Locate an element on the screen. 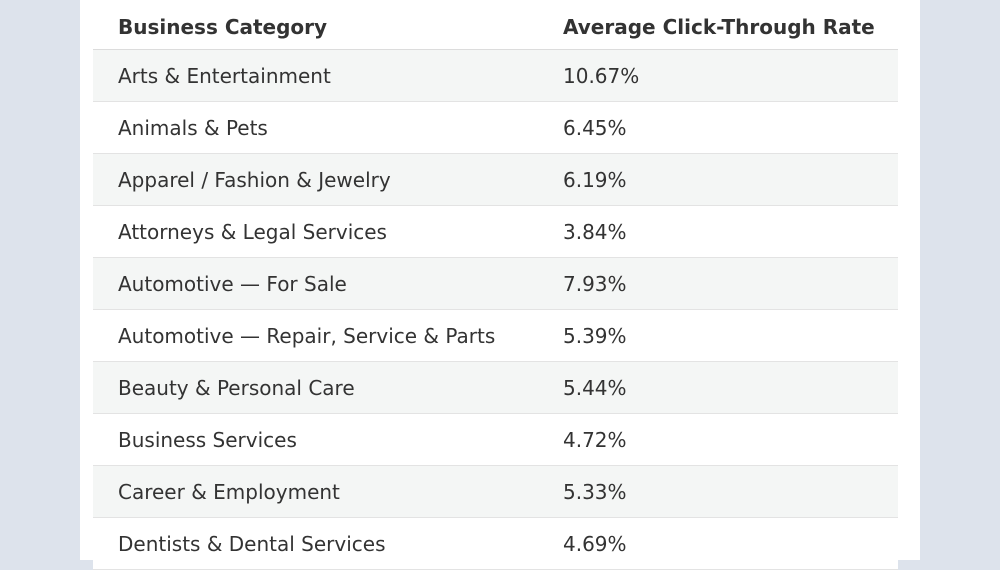 The image size is (1000, 570). rate-cell: 5.39% is located at coordinates (595, 335).